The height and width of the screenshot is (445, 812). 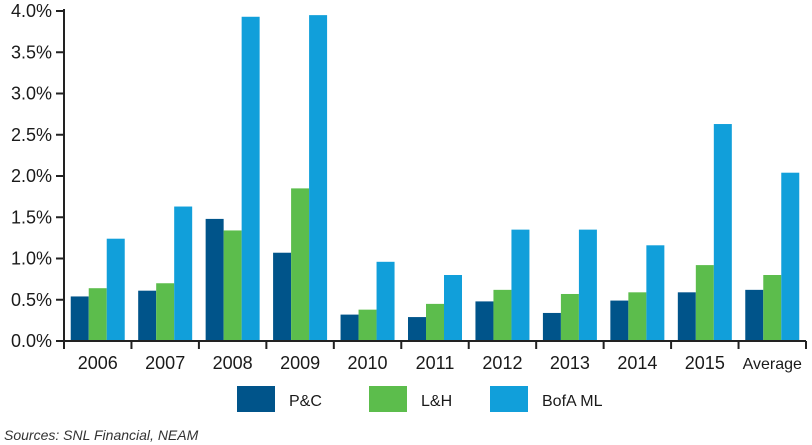 I want to click on bar-p-c-average, so click(x=754, y=315).